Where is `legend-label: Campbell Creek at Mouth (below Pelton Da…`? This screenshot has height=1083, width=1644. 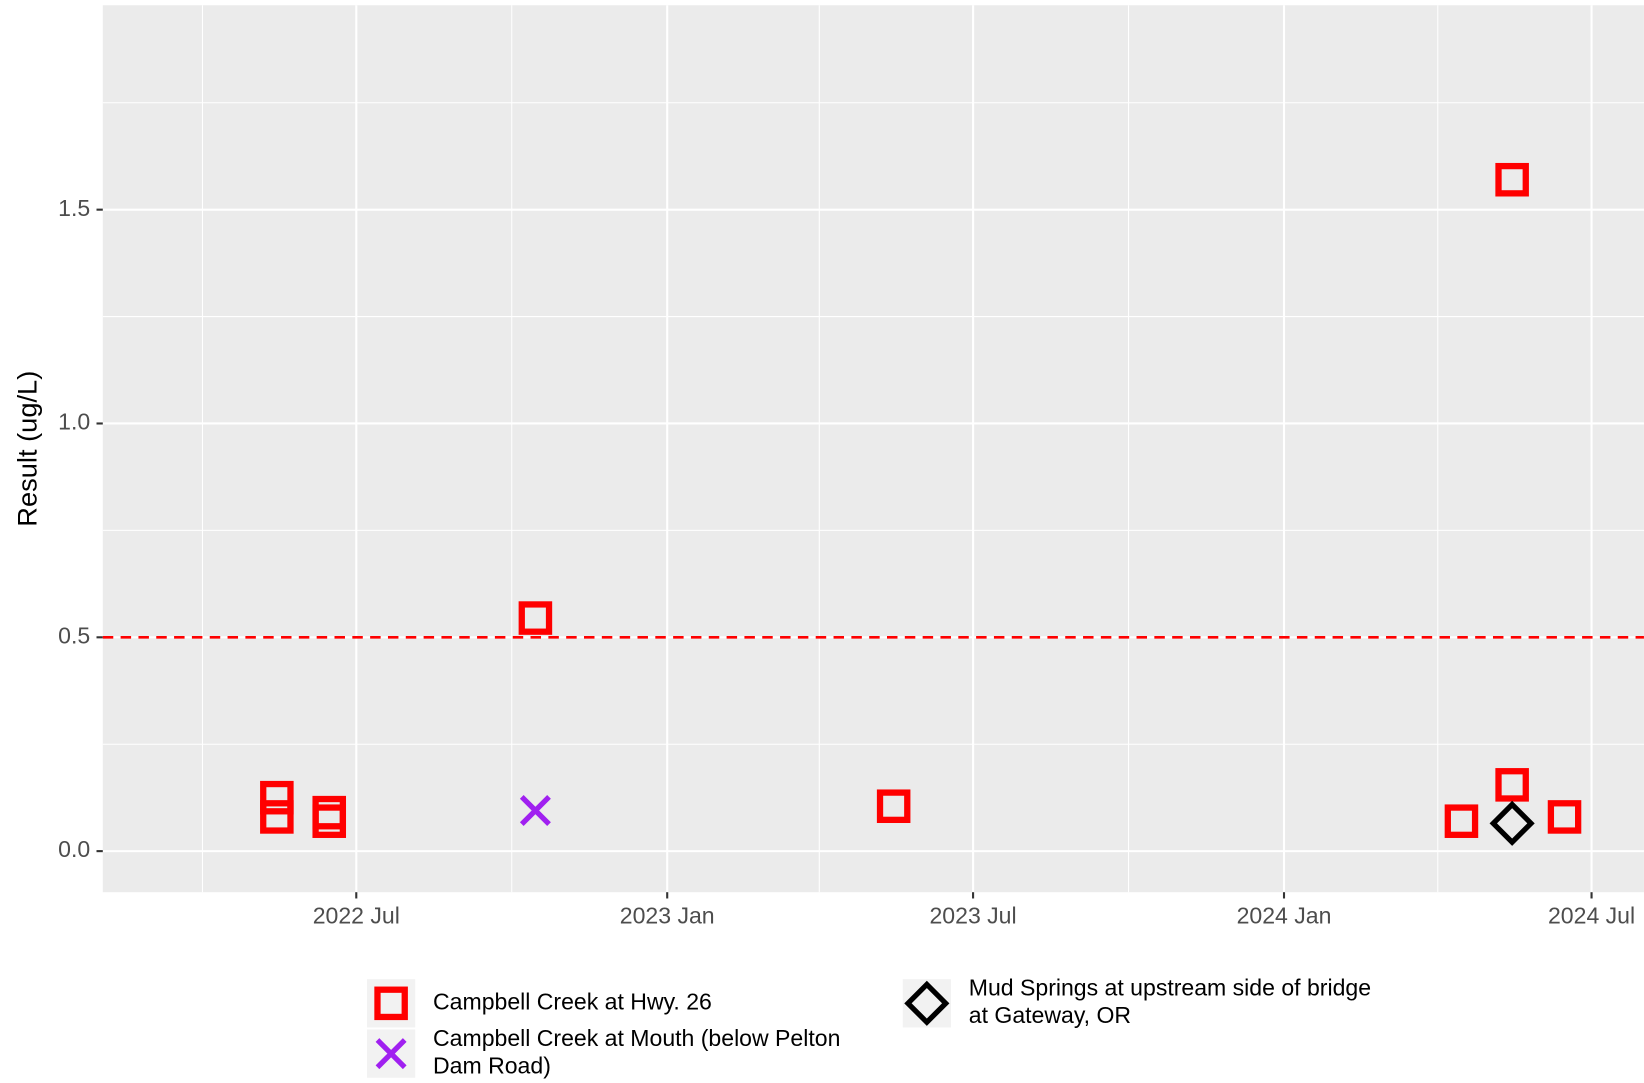 legend-label: Campbell Creek at Mouth (below Pelton Da… is located at coordinates (640, 1051).